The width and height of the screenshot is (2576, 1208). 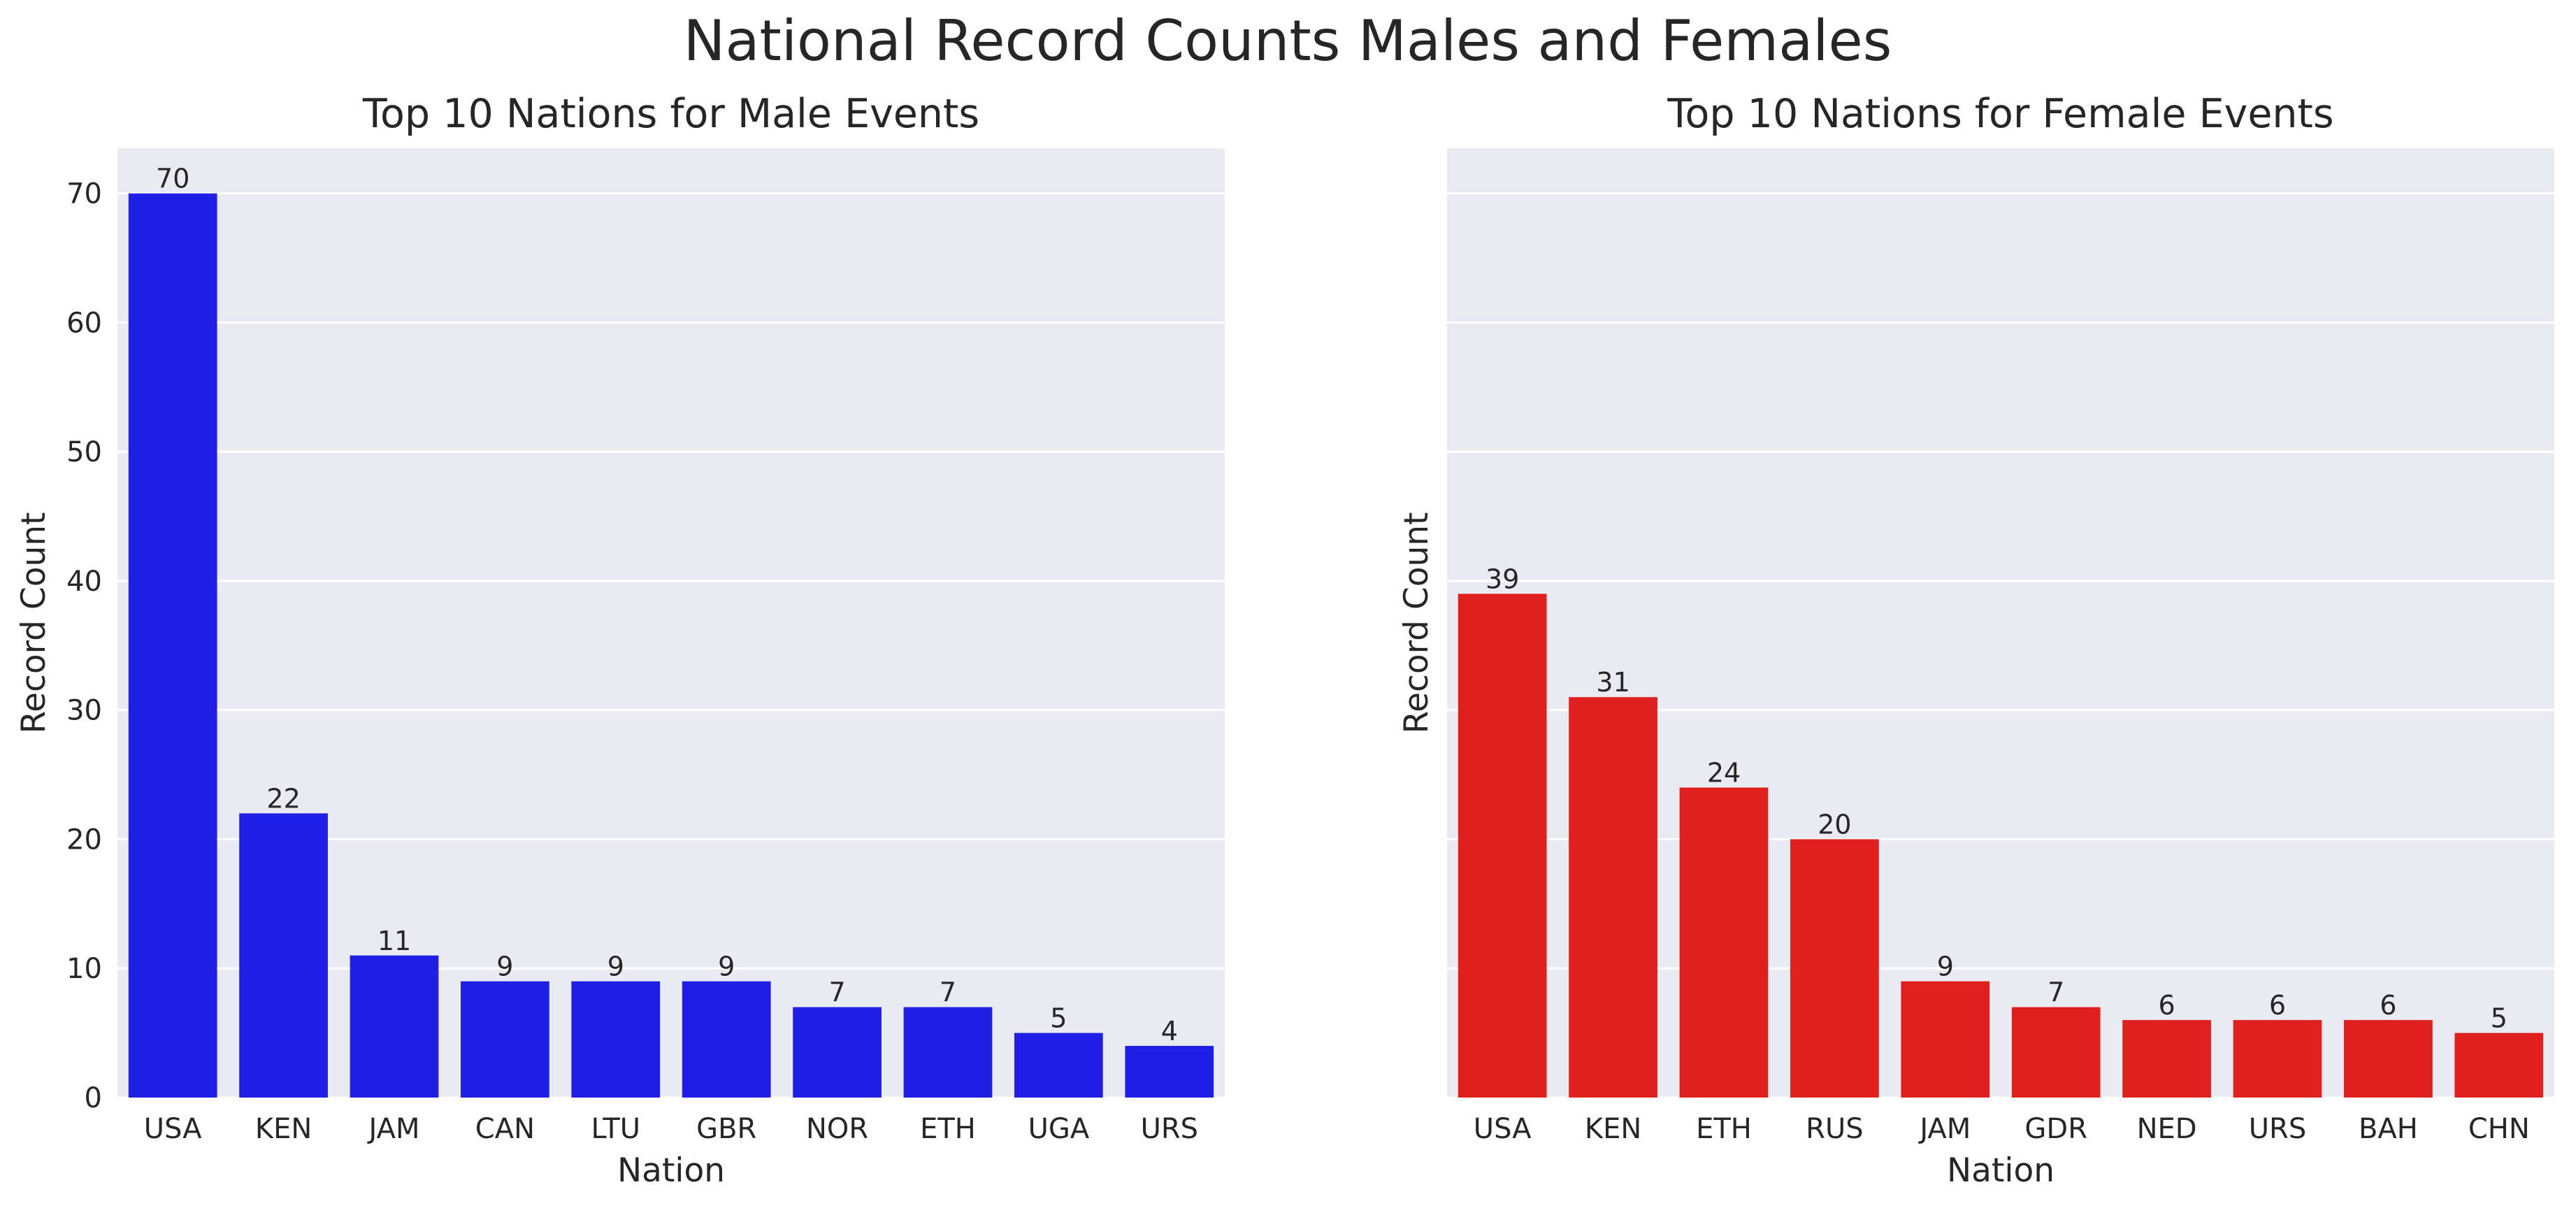 What do you see at coordinates (2000, 114) in the screenshot?
I see `female-chart-title: Top 10 Nations for Female Events` at bounding box center [2000, 114].